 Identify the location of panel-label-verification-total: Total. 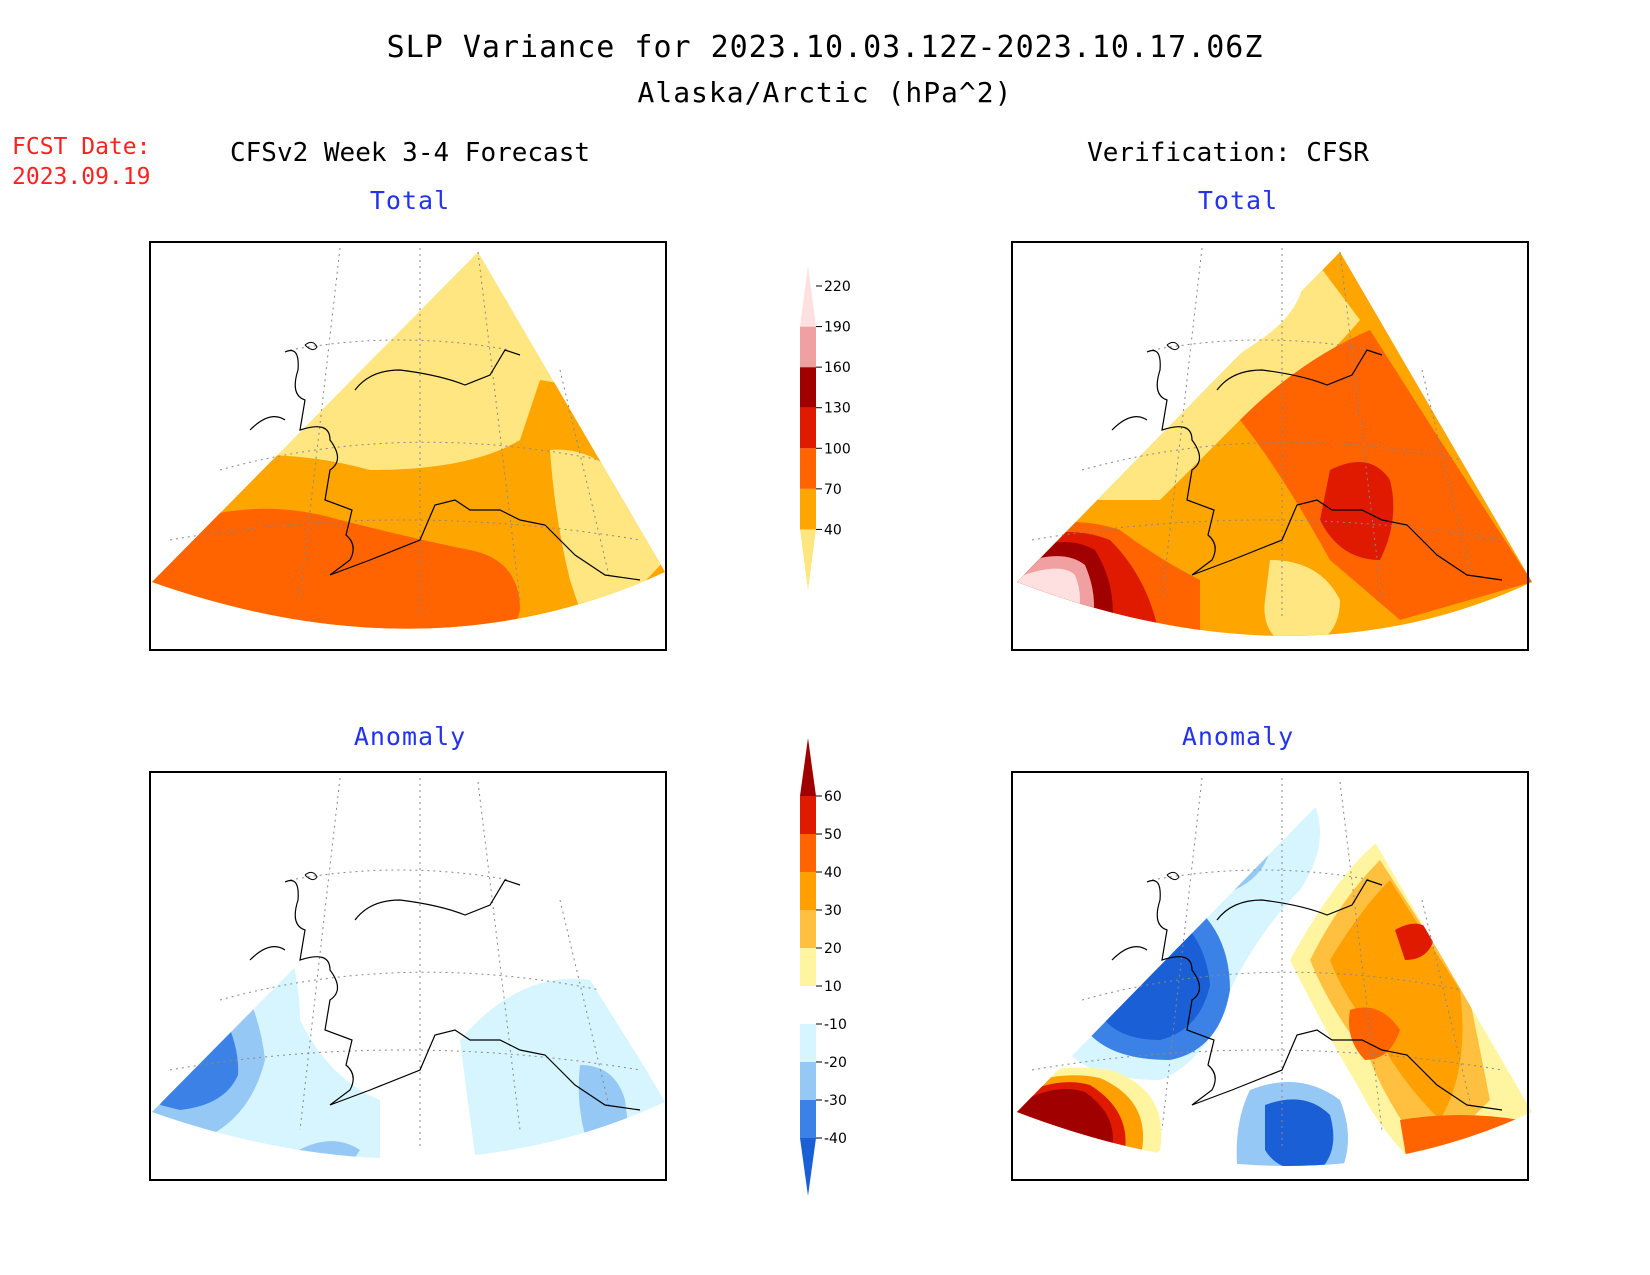
(1238, 200).